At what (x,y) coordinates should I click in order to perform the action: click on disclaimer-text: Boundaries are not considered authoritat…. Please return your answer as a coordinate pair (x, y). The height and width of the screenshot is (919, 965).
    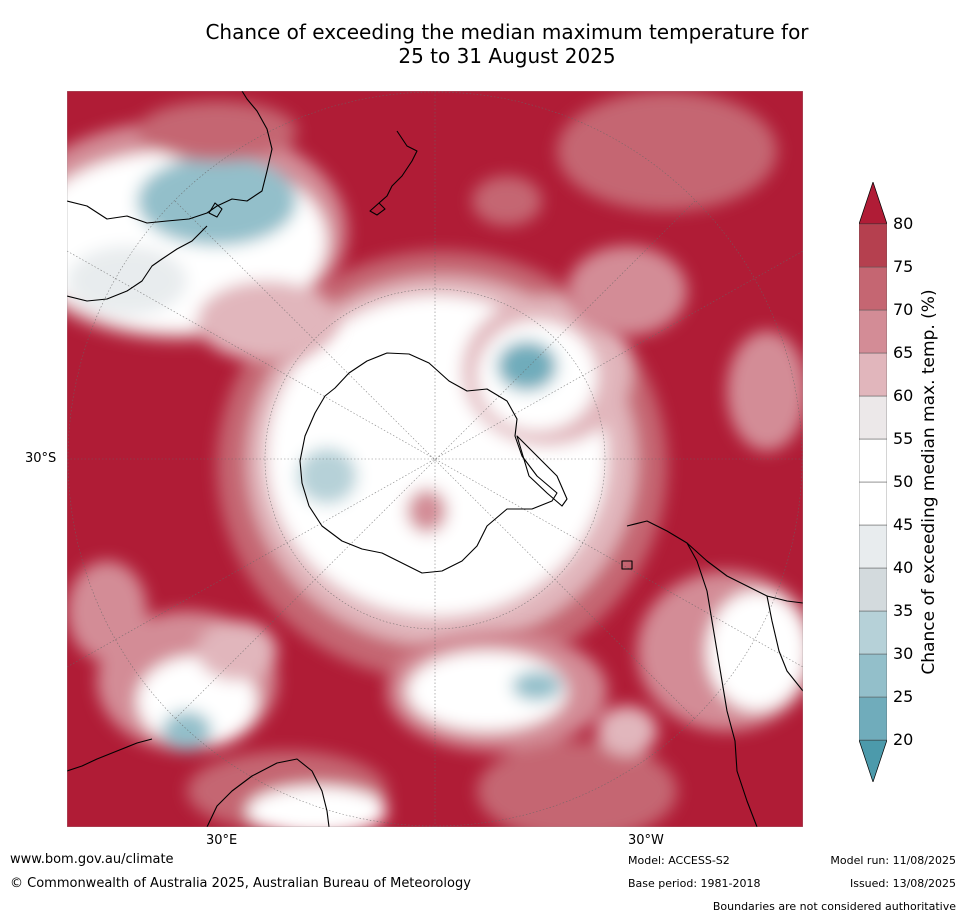
    Looking at the image, I should click on (834, 906).